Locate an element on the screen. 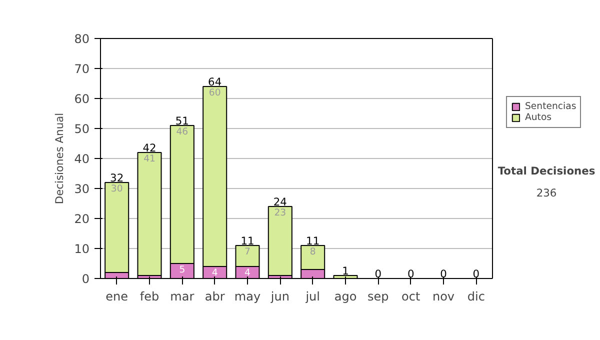  data-label: 8 is located at coordinates (313, 252).